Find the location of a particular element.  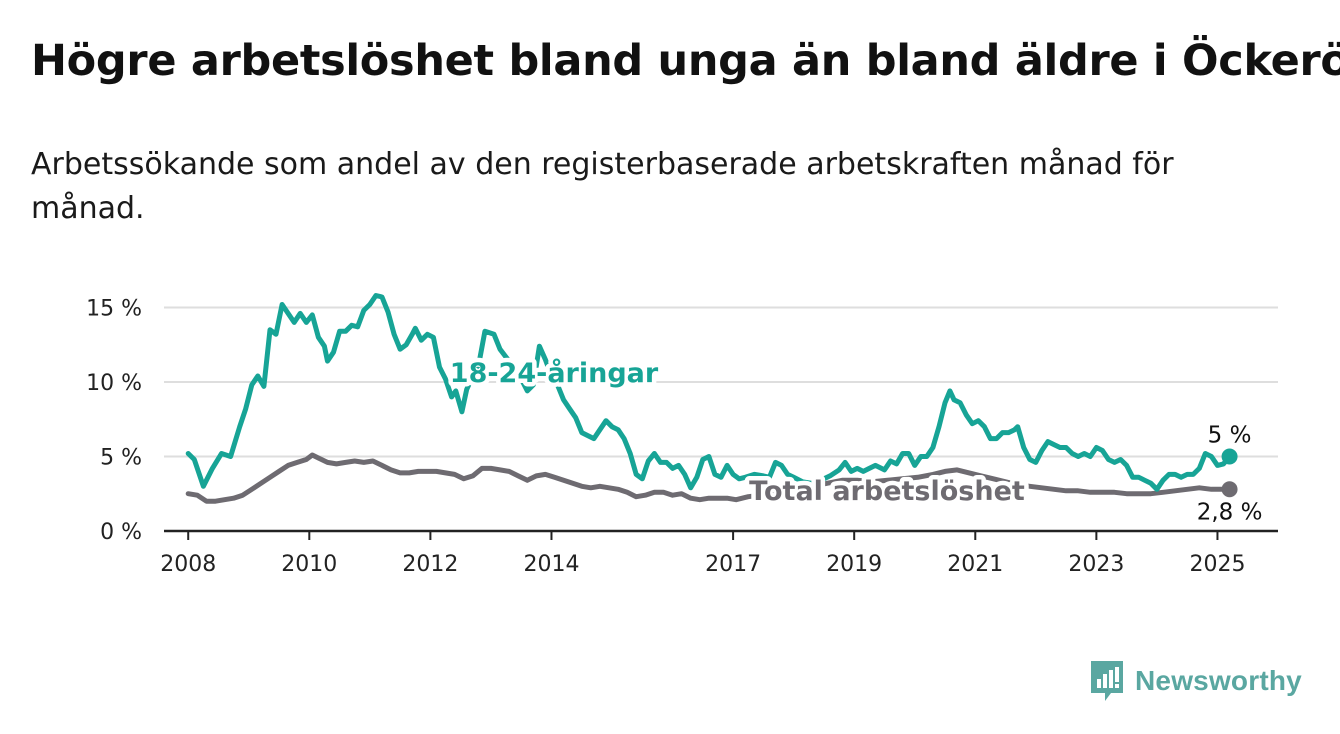

y-tick-label: 0 % is located at coordinates (121, 532).